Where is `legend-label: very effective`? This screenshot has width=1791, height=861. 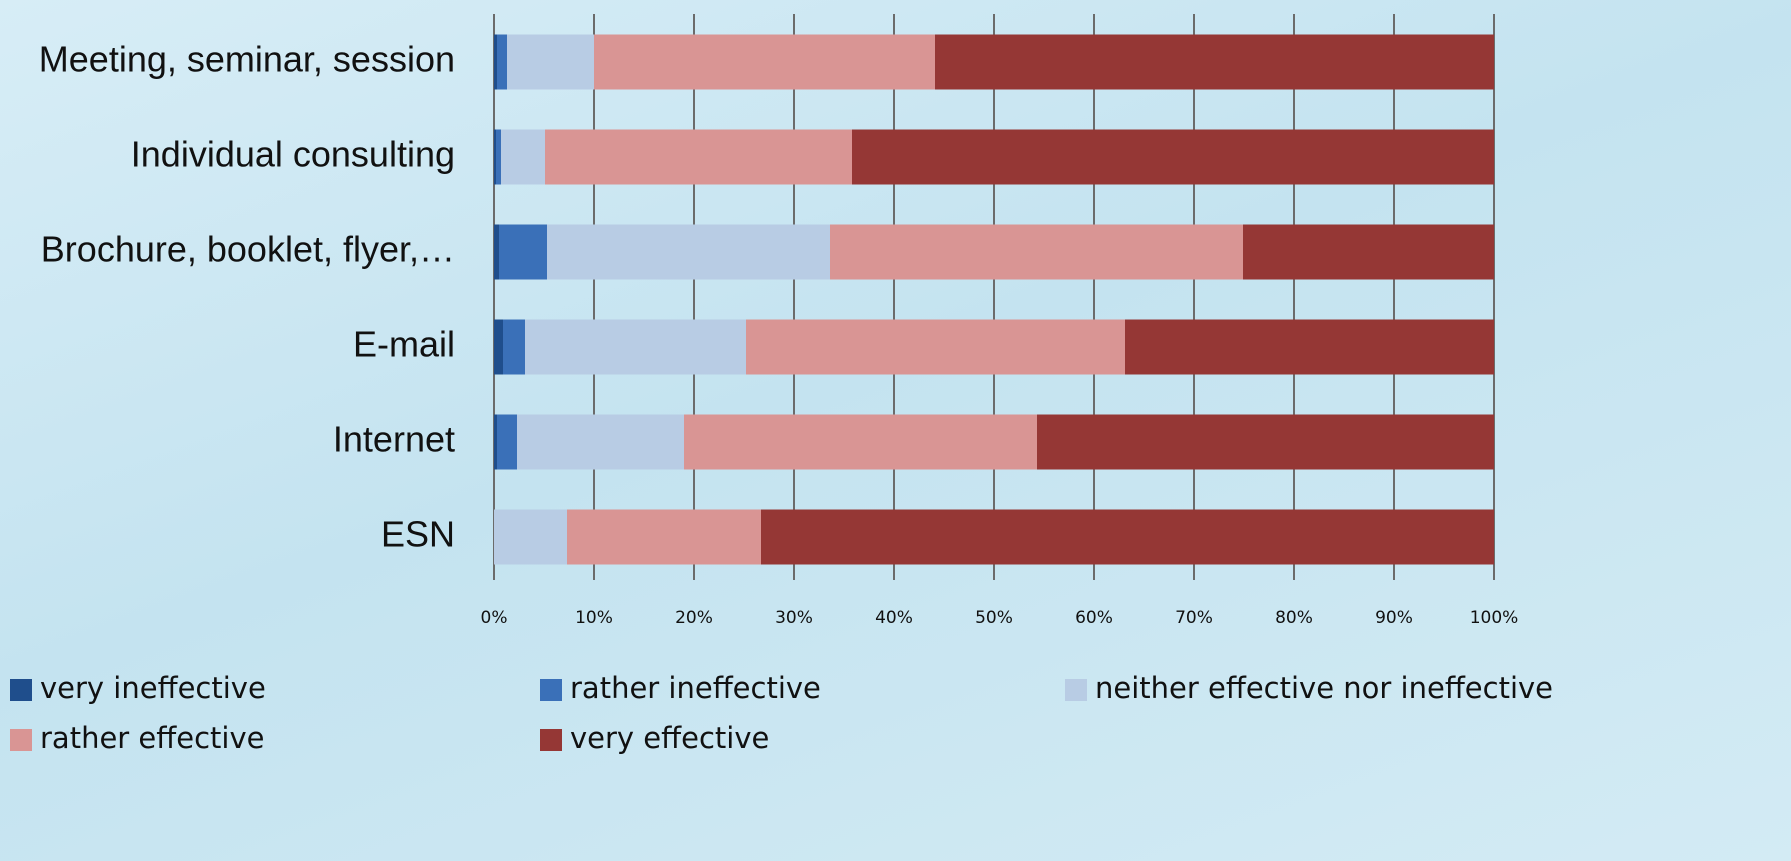
legend-label: very effective is located at coordinates (669, 738).